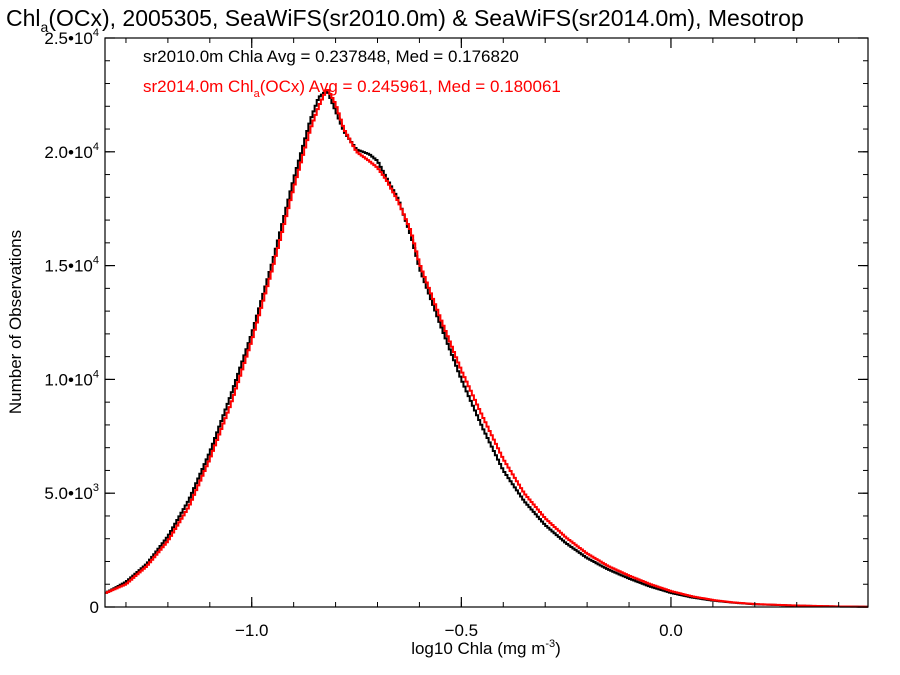  What do you see at coordinates (71, 378) in the screenshot?
I see `y-tick-label: 1.0•104` at bounding box center [71, 378].